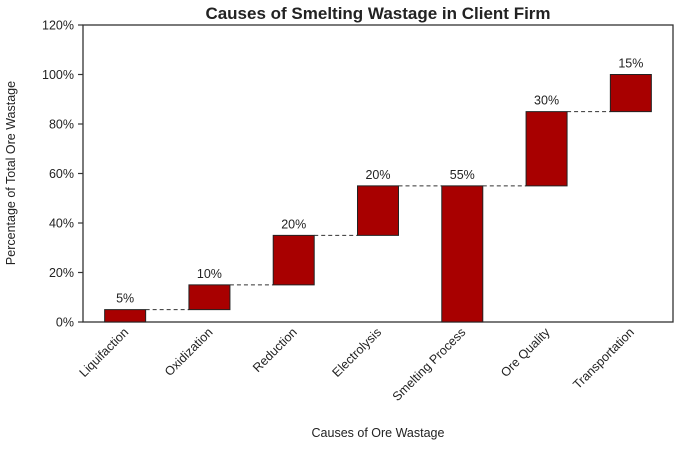  What do you see at coordinates (293, 260) in the screenshot?
I see `bar-reduction` at bounding box center [293, 260].